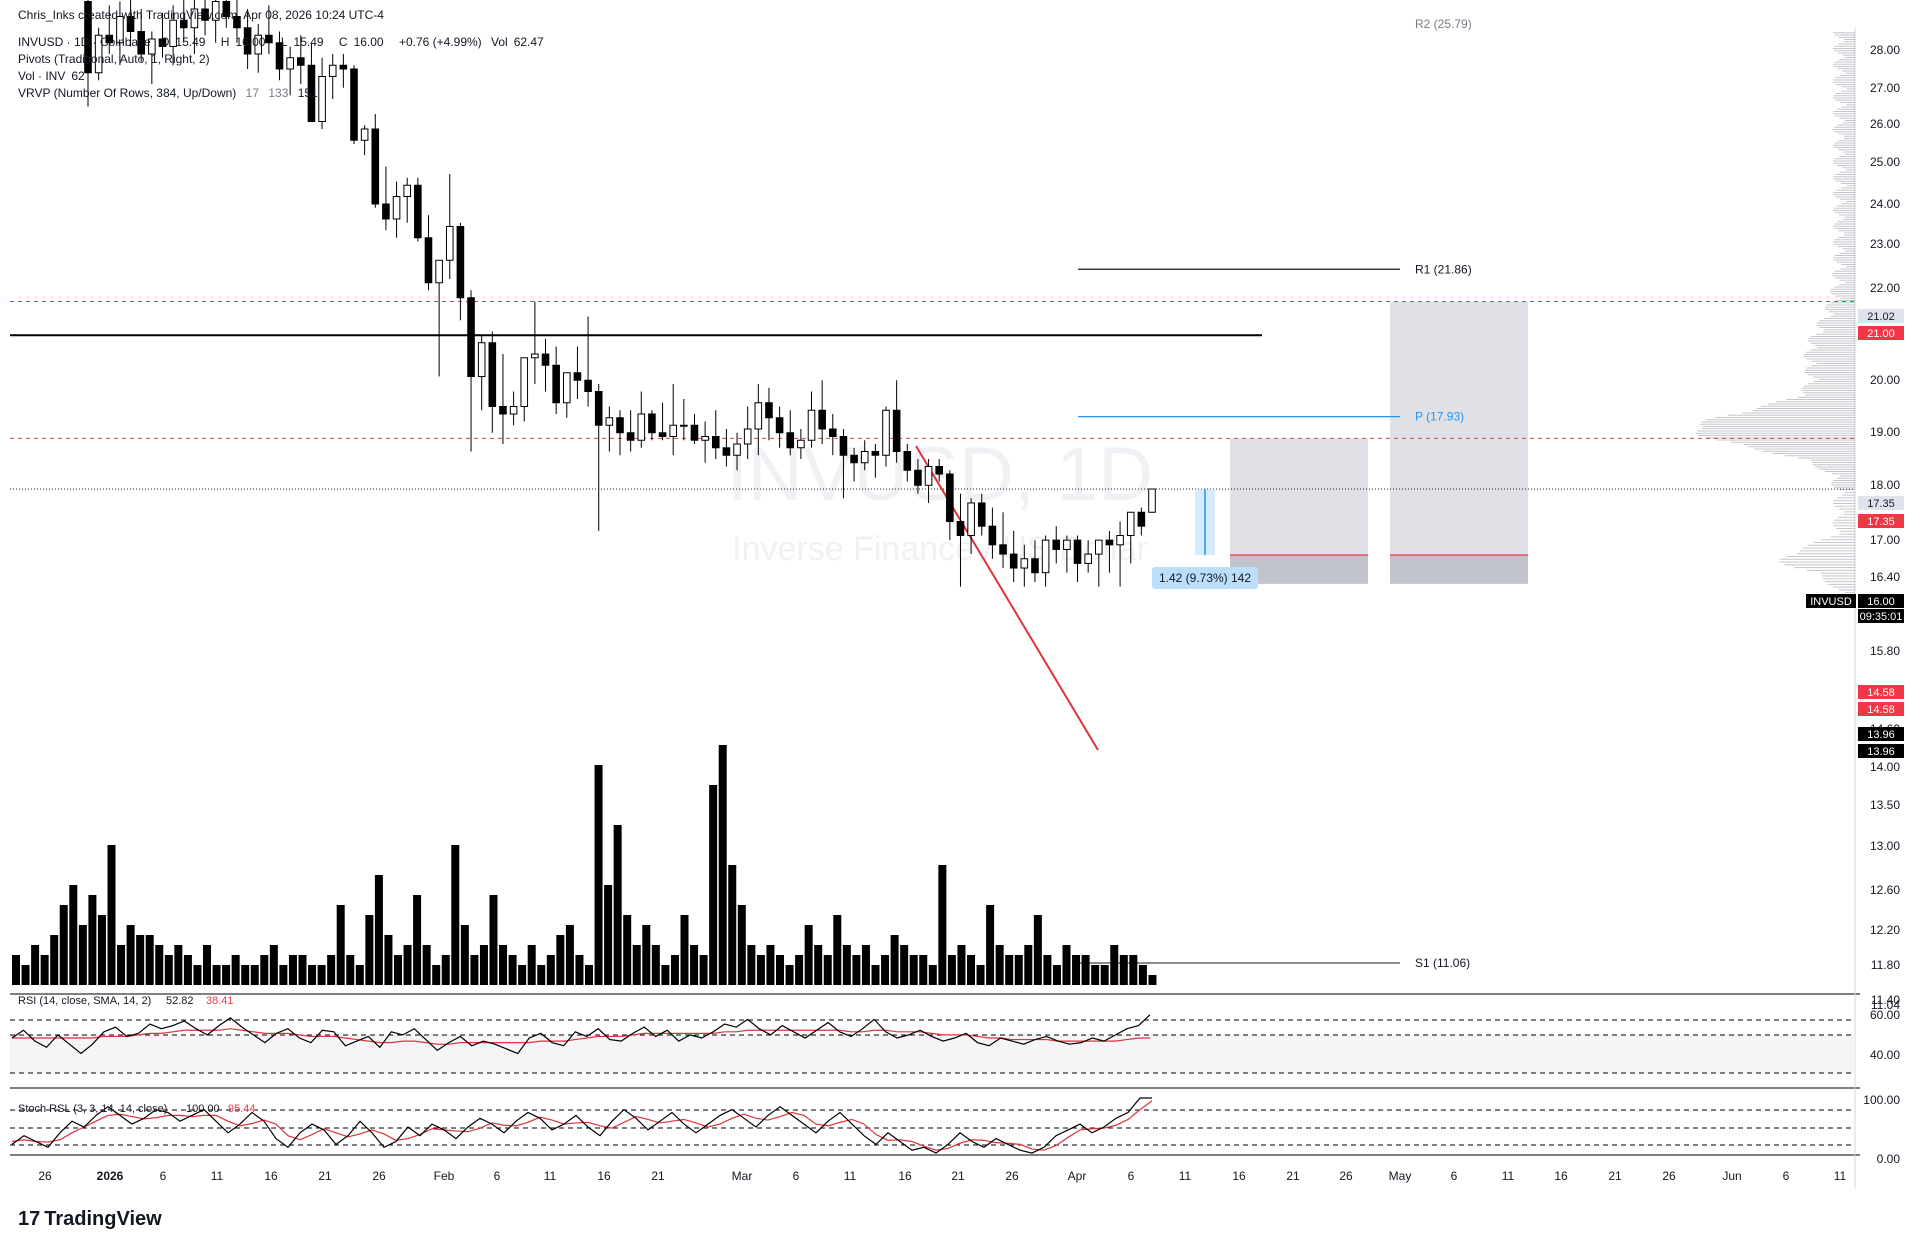 The height and width of the screenshot is (1248, 1928). I want to click on time-axis-tick: Apr, so click(1077, 1176).